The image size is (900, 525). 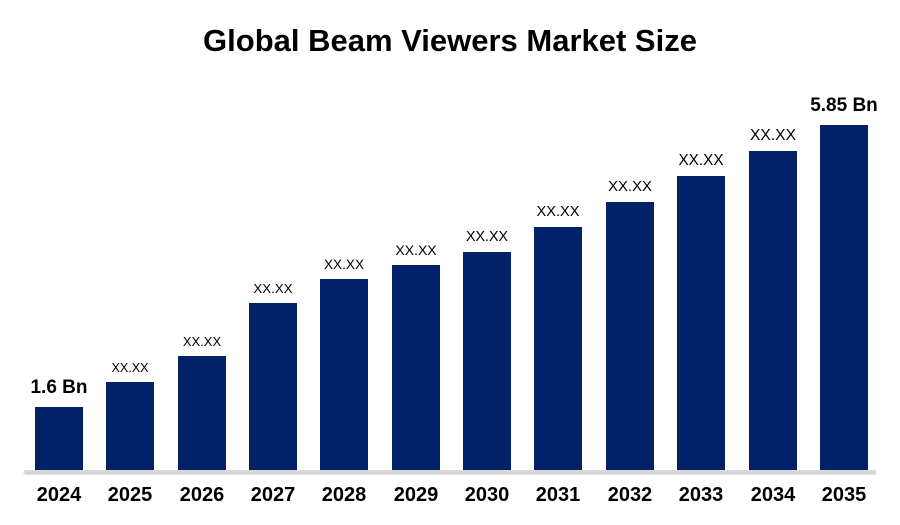 I want to click on bar-value-label-2029: XX.XX, so click(x=416, y=250).